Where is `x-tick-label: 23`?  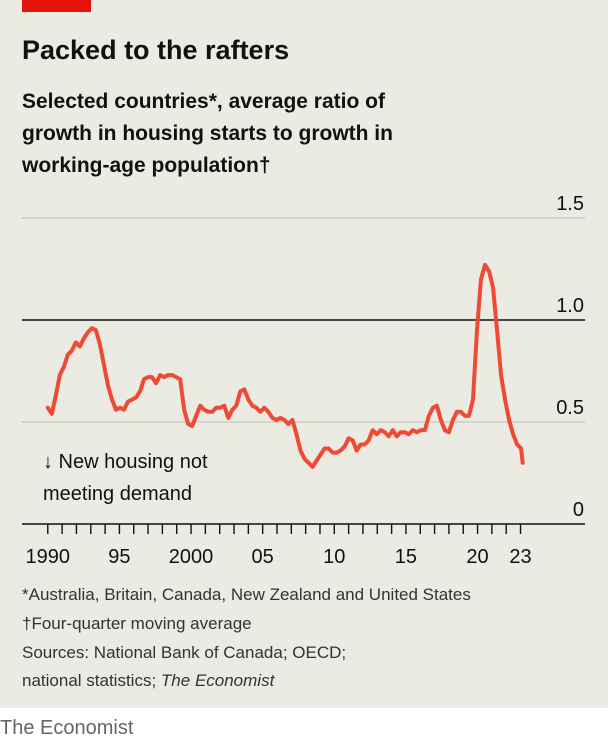
x-tick-label: 23 is located at coordinates (520, 557).